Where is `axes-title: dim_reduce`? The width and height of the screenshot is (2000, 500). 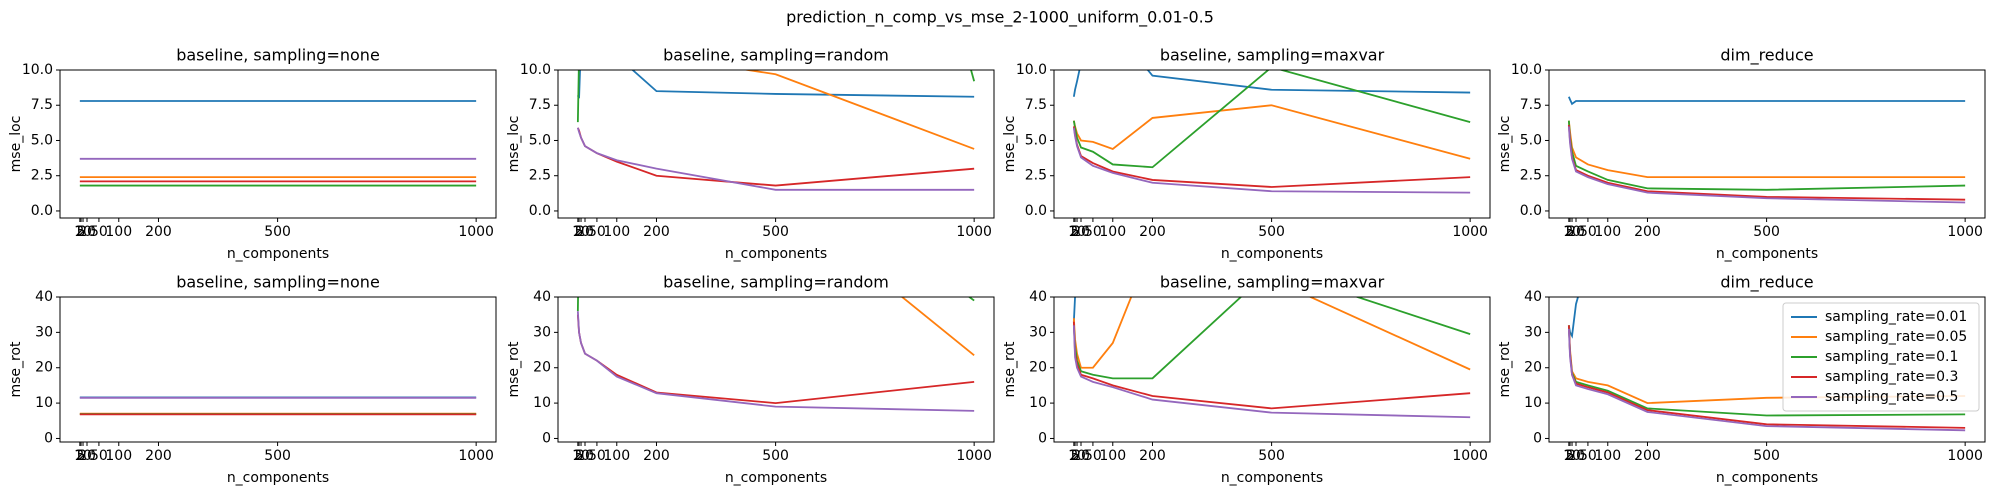 axes-title: dim_reduce is located at coordinates (1766, 56).